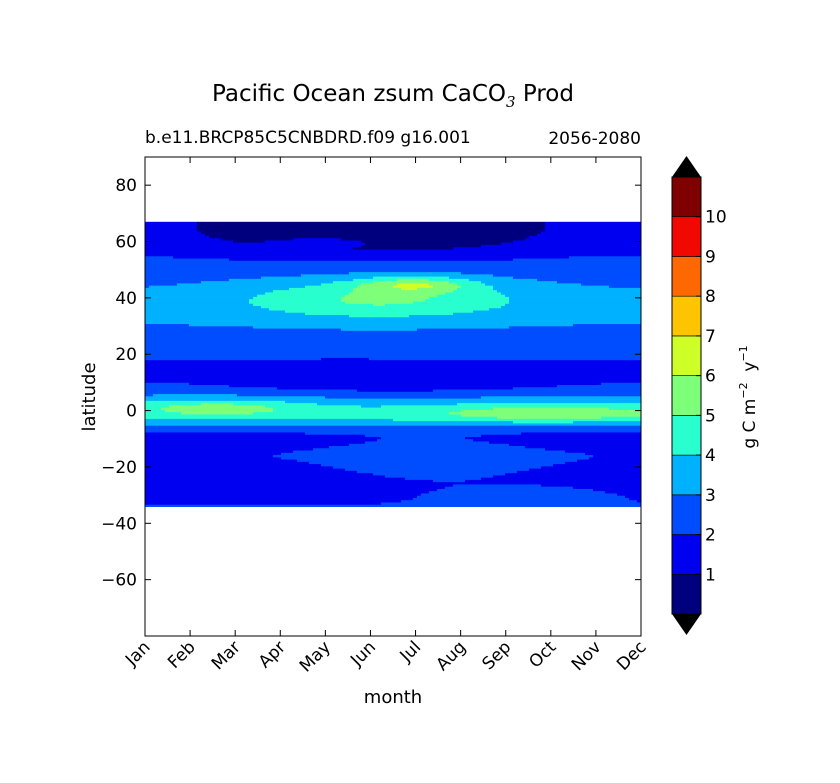 The height and width of the screenshot is (783, 840). What do you see at coordinates (496, 655) in the screenshot?
I see `x-tick-label: Sep` at bounding box center [496, 655].